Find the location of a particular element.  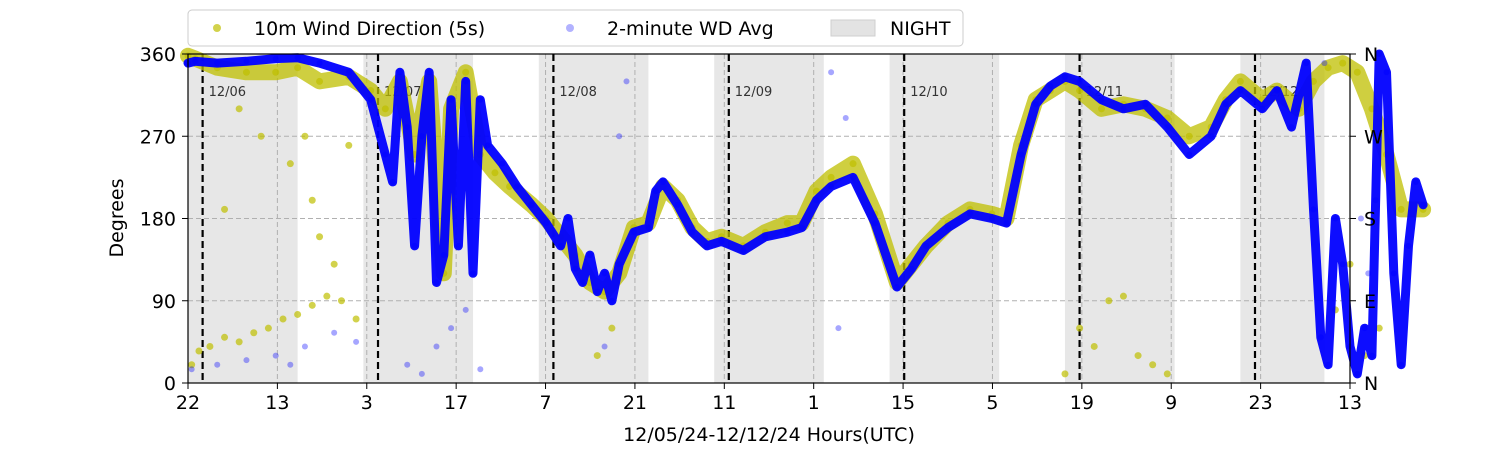

x-tick-label: 5 is located at coordinates (992, 403).